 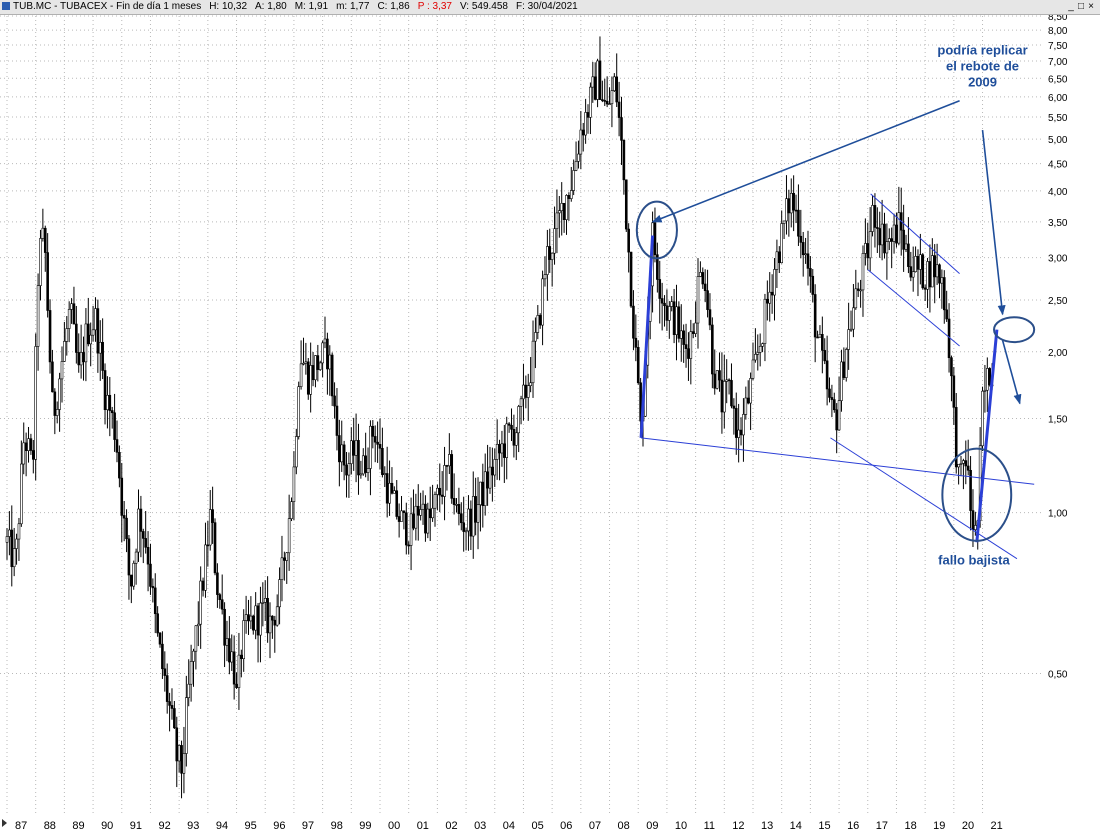 I want to click on x-tick-label: 16, so click(x=853, y=825).